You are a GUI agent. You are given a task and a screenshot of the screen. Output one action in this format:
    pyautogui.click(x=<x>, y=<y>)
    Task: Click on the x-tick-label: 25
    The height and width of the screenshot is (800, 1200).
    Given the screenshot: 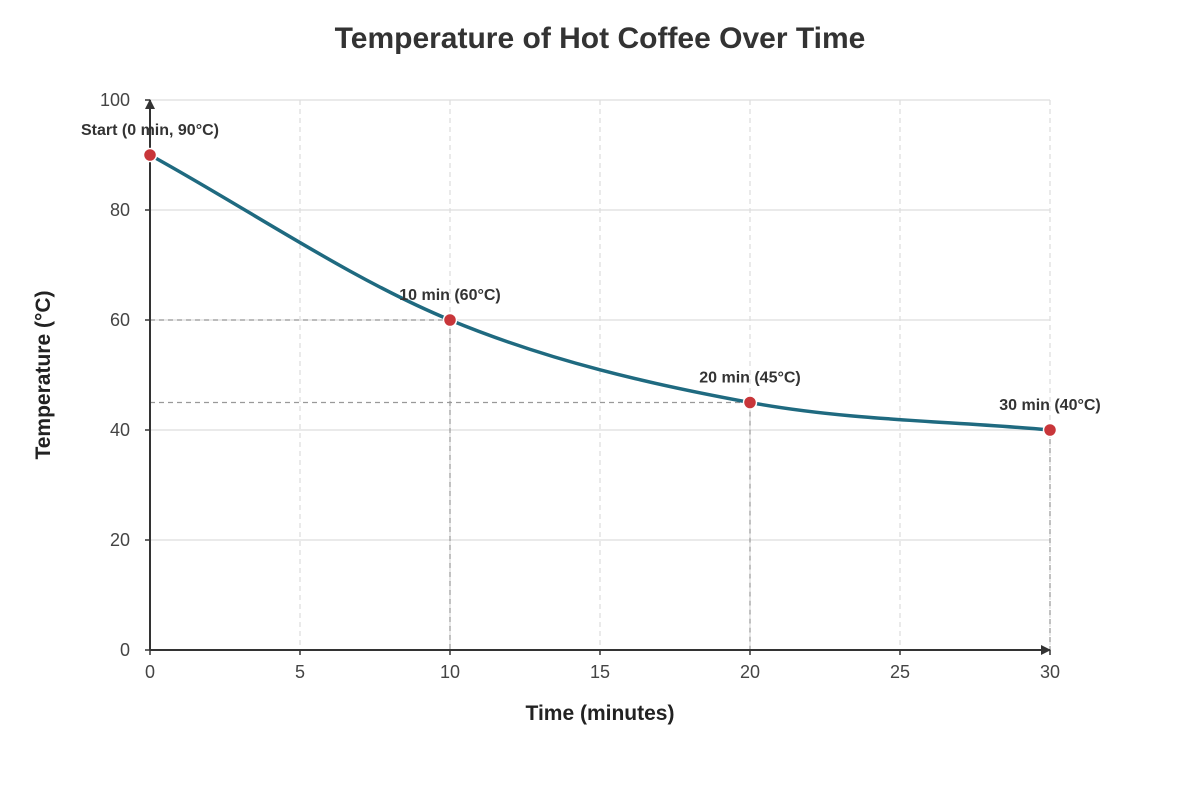 What is the action you would take?
    pyautogui.click(x=900, y=672)
    